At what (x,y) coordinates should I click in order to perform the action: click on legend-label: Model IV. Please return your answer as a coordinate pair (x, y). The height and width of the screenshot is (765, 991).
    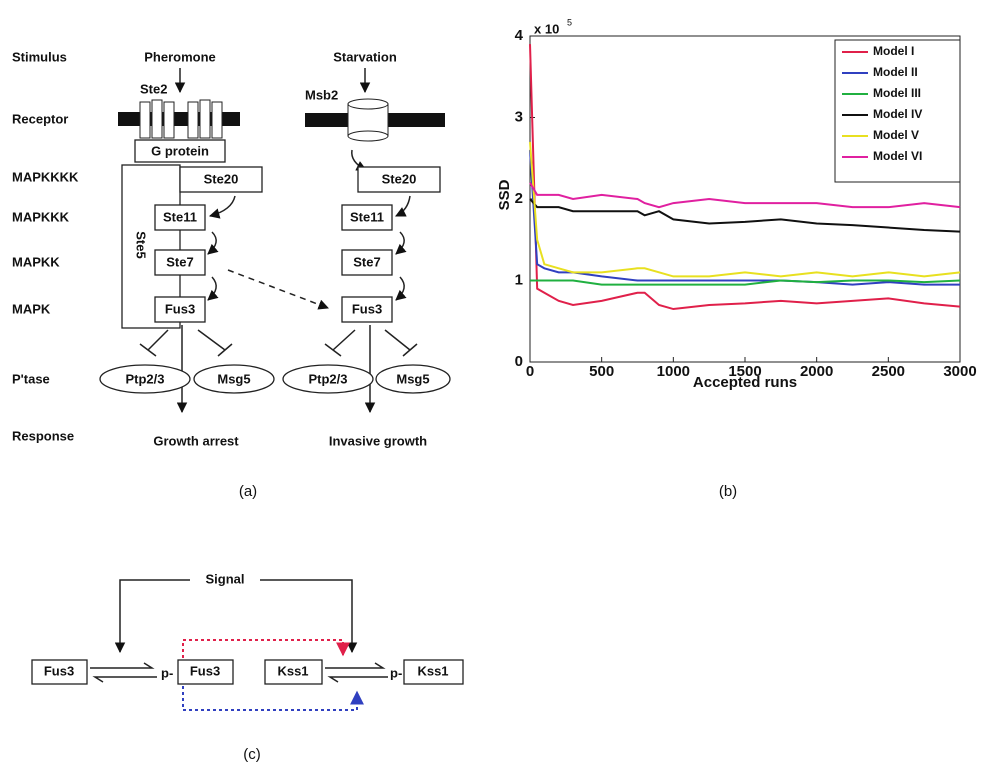
    Looking at the image, I should click on (897, 114).